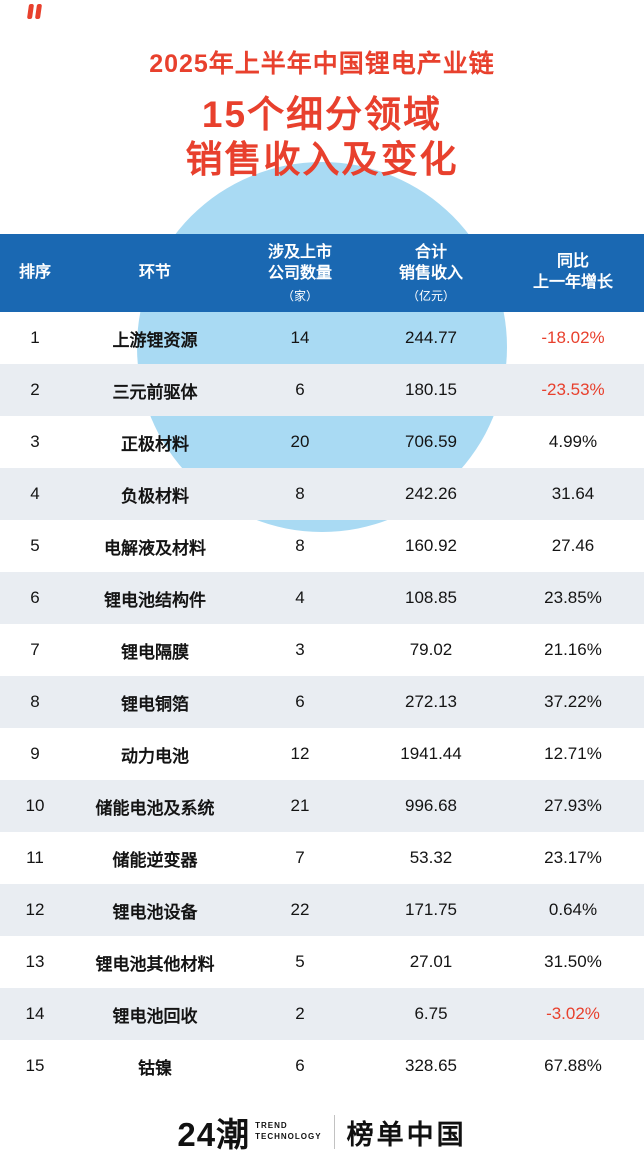  Describe the element at coordinates (299, 252) in the screenshot. I see `header-companies-line1: 涉及上市` at that location.